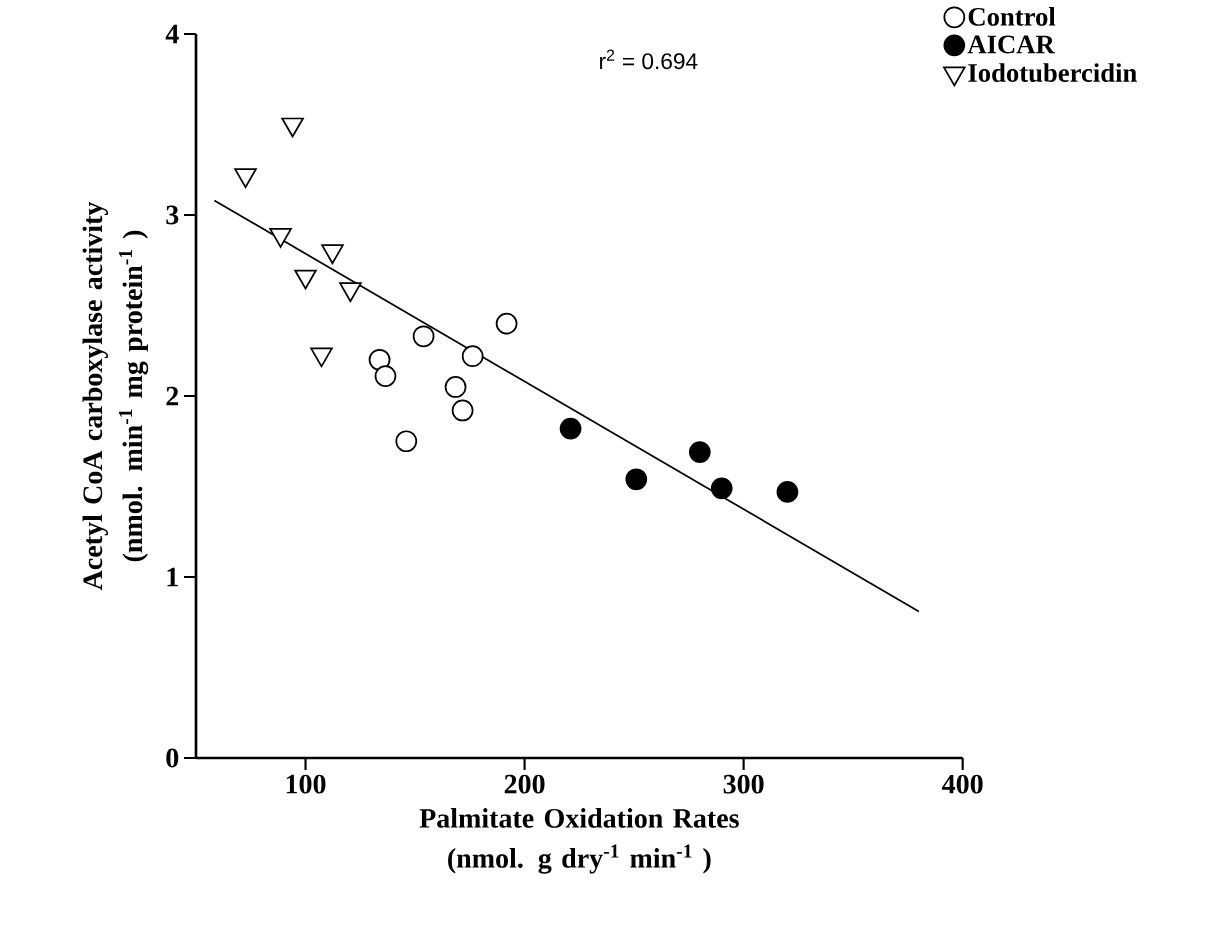 The width and height of the screenshot is (1228, 937). I want to click on x-tick-label: 300, so click(743, 784).